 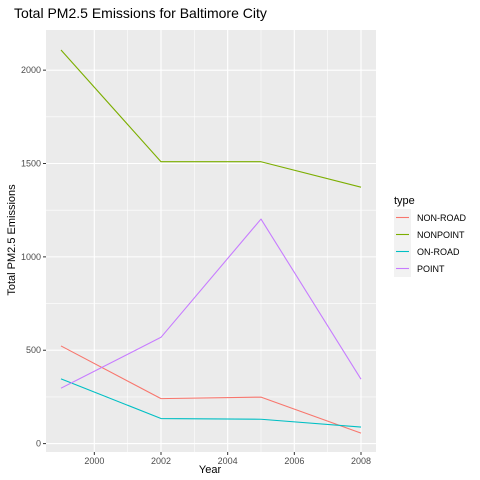 I want to click on x-axis-label: Year, so click(x=210, y=470).